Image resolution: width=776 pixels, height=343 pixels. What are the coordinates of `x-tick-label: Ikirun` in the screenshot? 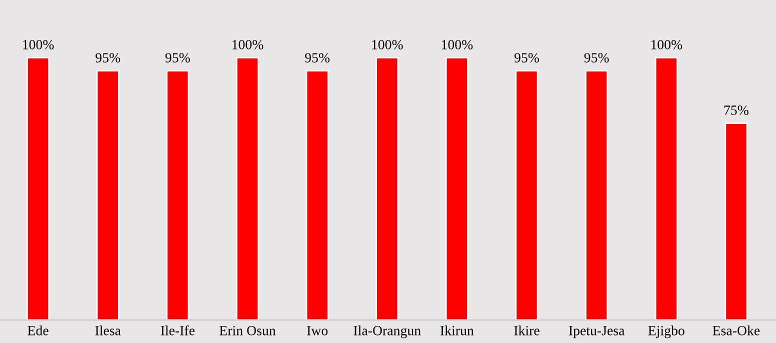 It's located at (457, 331).